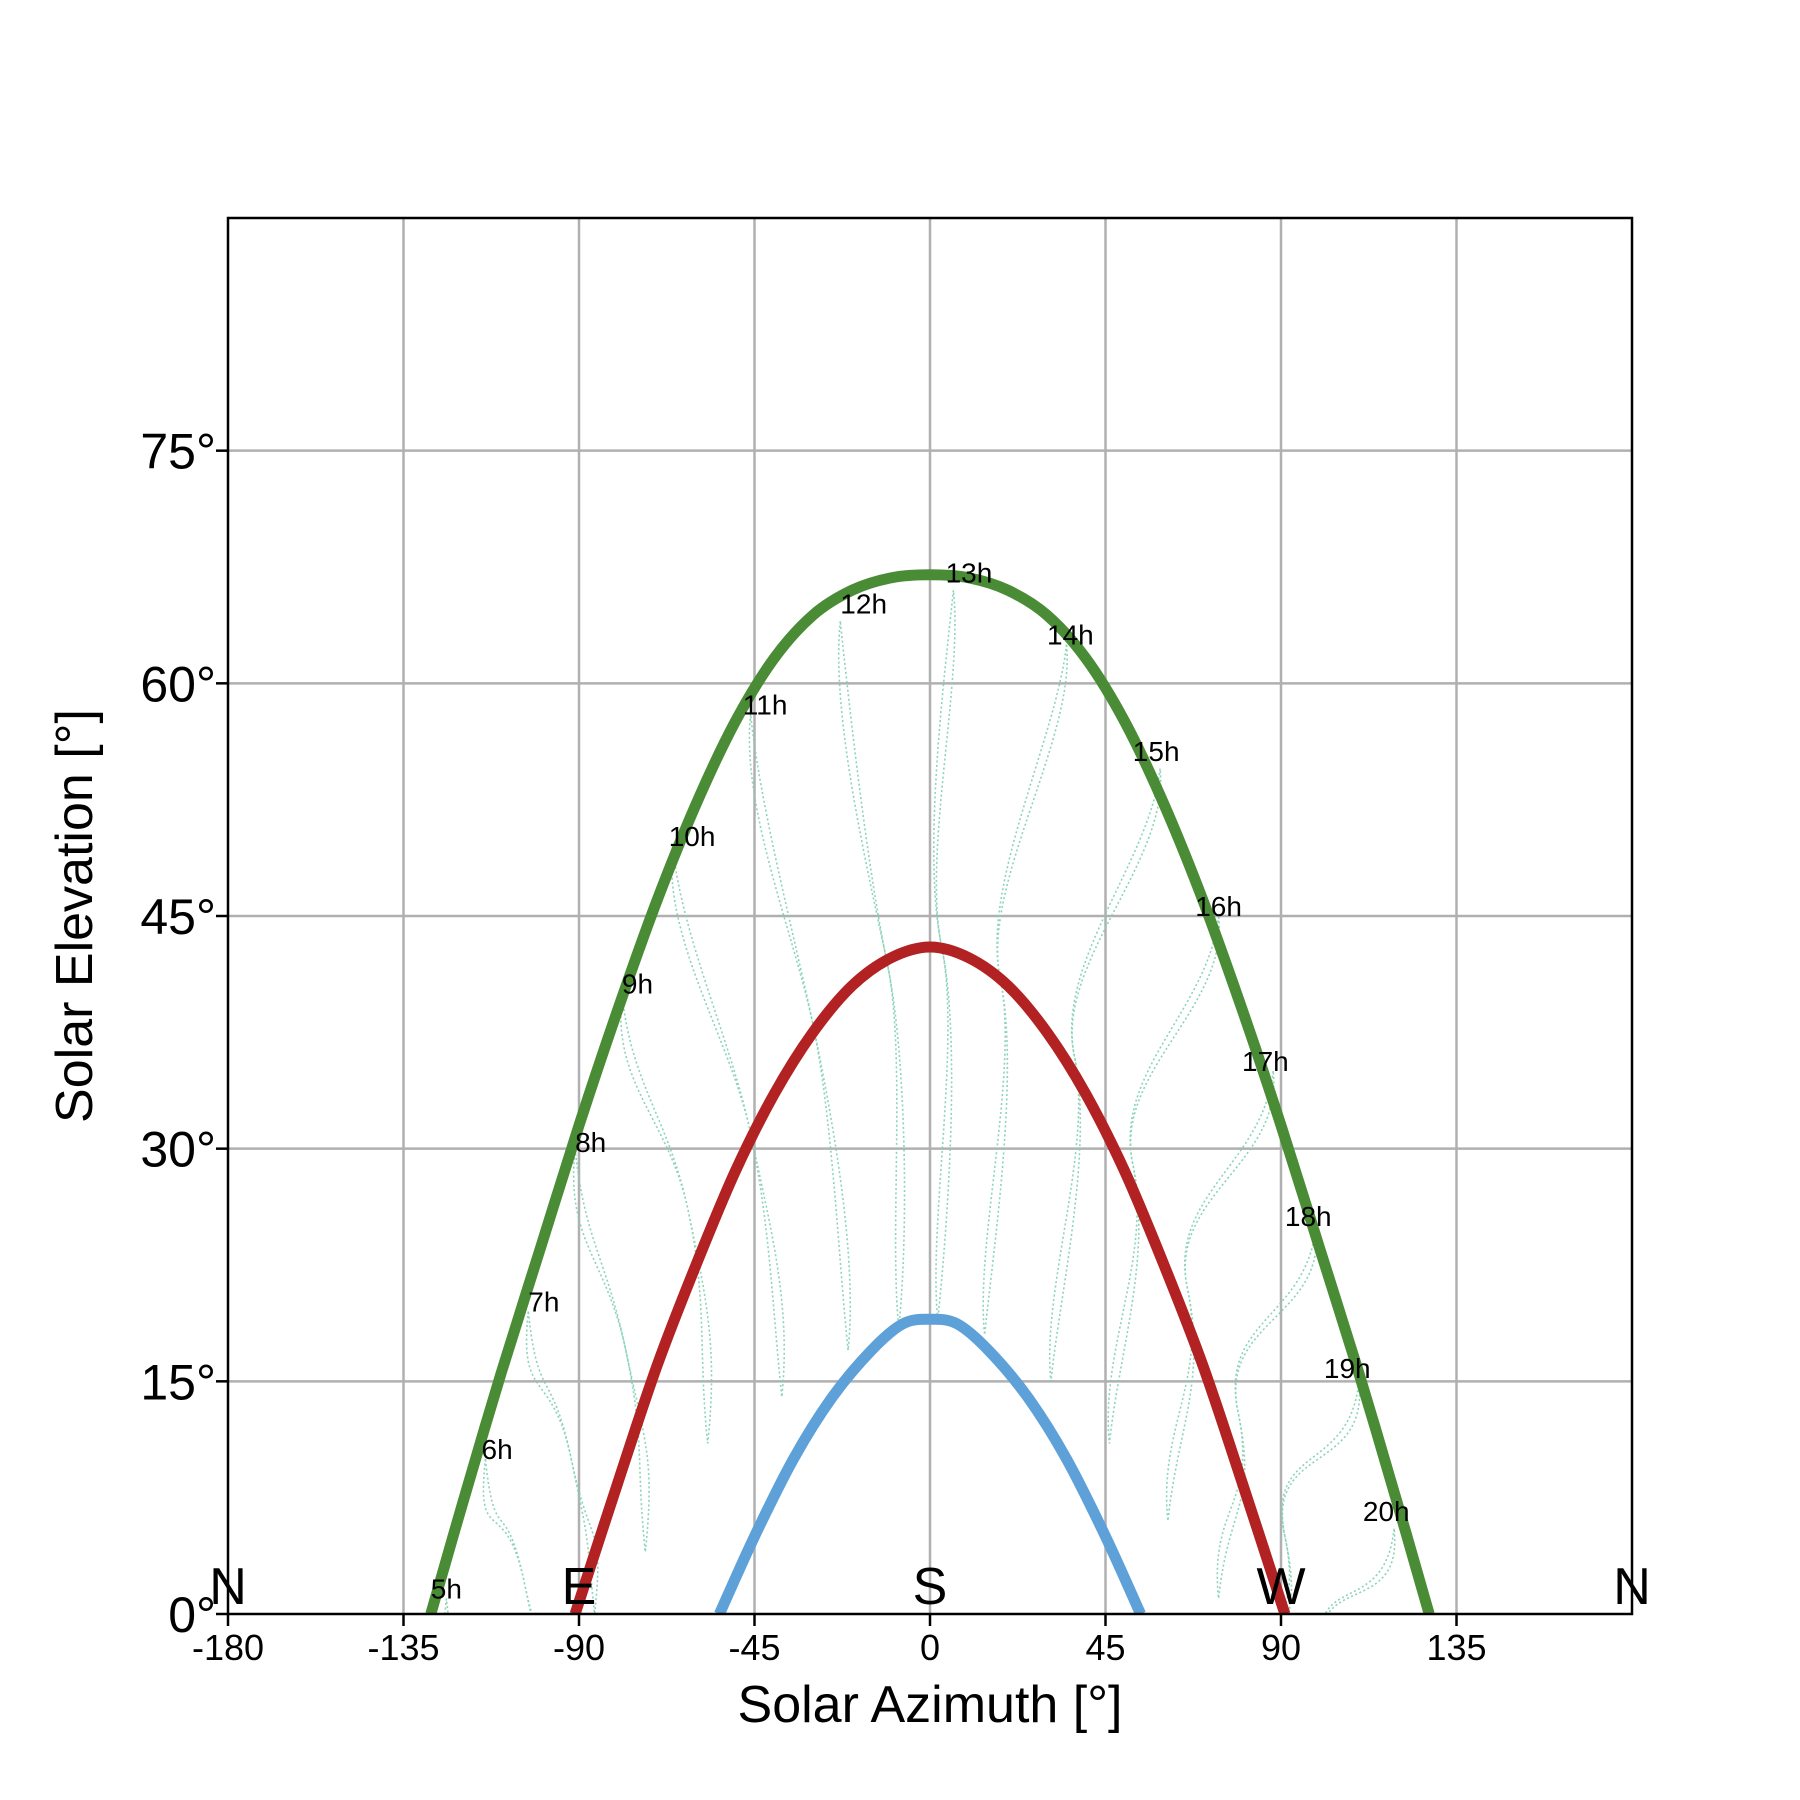 Image resolution: width=1800 pixels, height=1800 pixels. Describe the element at coordinates (543, 1302) in the screenshot. I see `hour-label: 7h` at that location.